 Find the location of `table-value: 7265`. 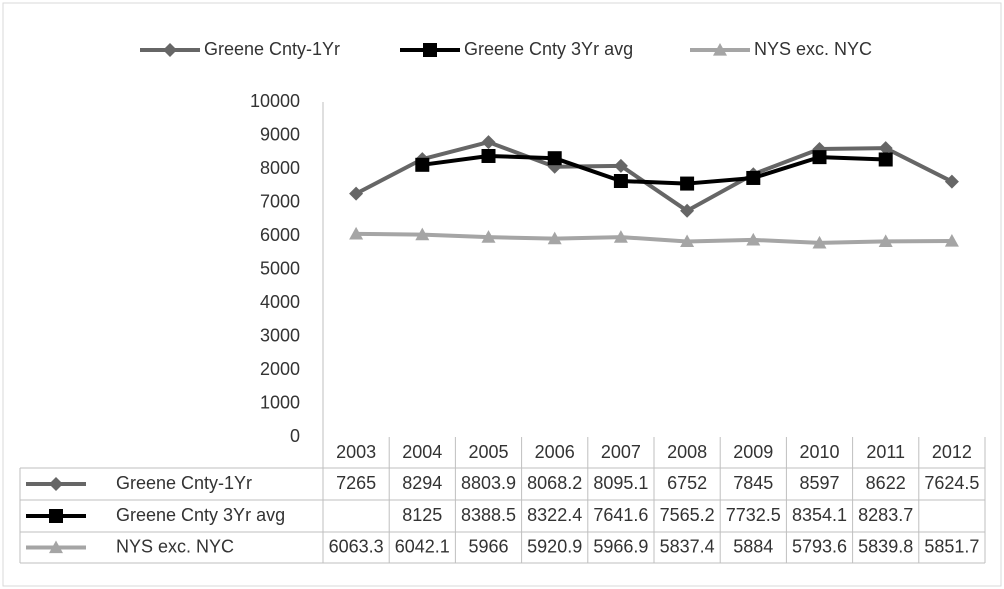

table-value: 7265 is located at coordinates (356, 483).